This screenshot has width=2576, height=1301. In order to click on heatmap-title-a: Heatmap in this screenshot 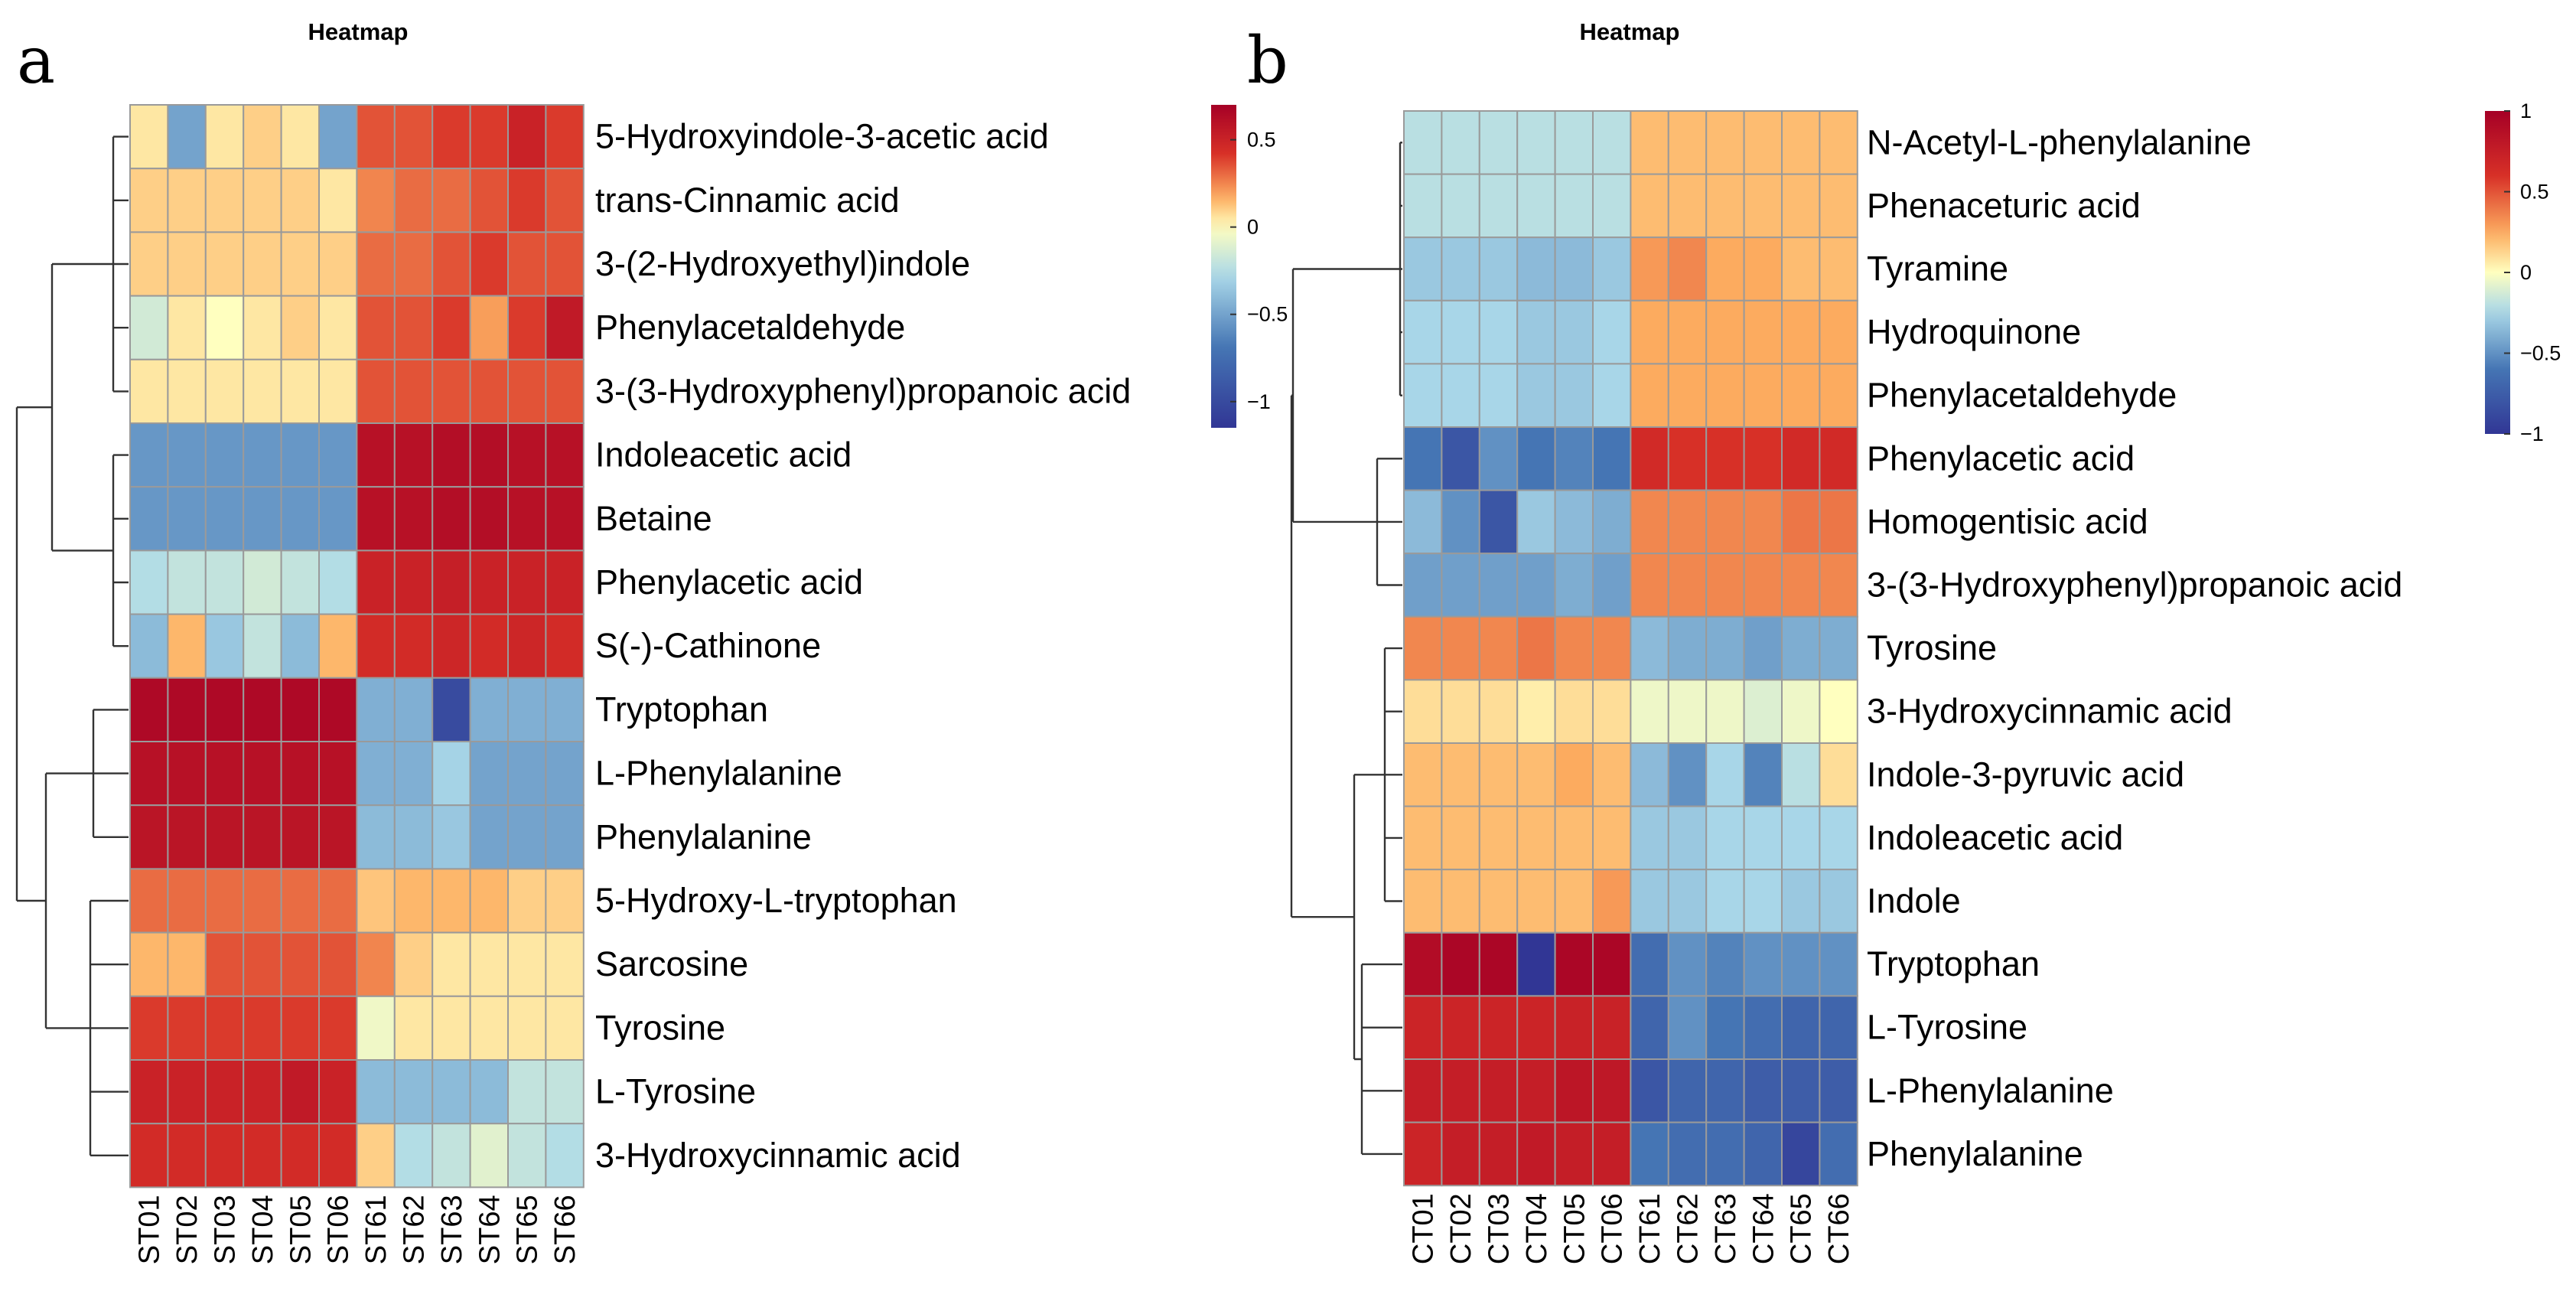, I will do `click(359, 32)`.